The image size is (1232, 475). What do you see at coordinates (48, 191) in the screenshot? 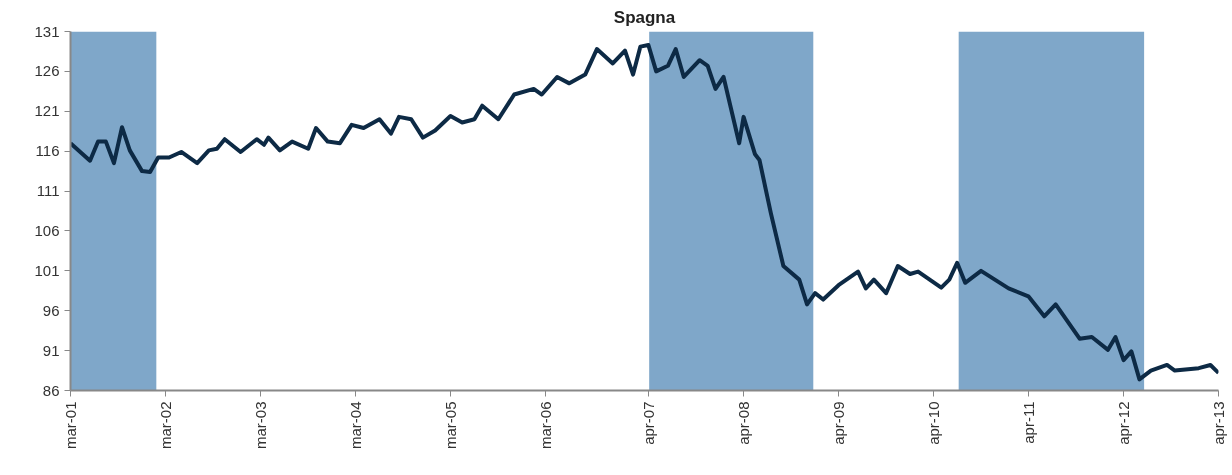
I see `y-tick-label: 111` at bounding box center [48, 191].